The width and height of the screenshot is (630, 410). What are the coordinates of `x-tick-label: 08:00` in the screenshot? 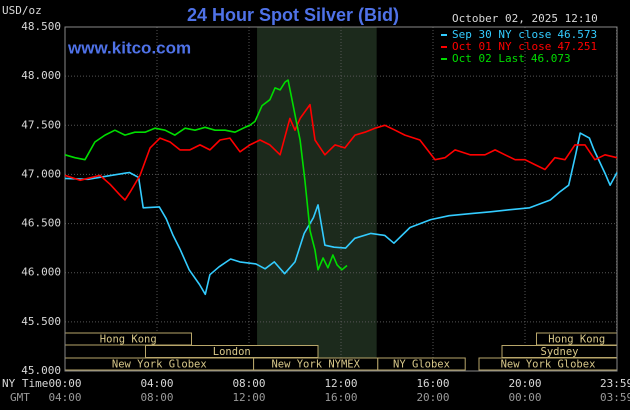 It's located at (248, 383).